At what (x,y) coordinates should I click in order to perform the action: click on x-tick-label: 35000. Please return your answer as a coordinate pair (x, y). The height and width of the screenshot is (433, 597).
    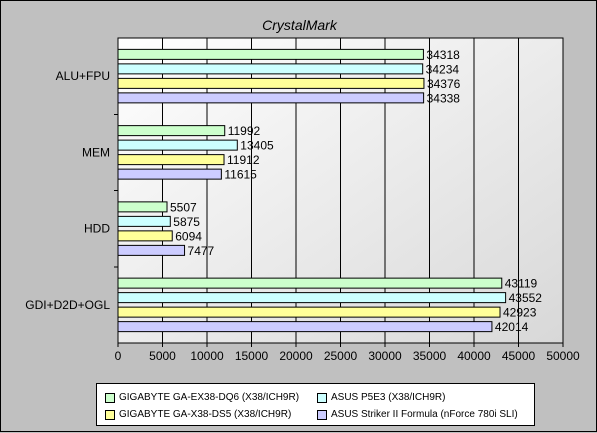
    Looking at the image, I should click on (430, 356).